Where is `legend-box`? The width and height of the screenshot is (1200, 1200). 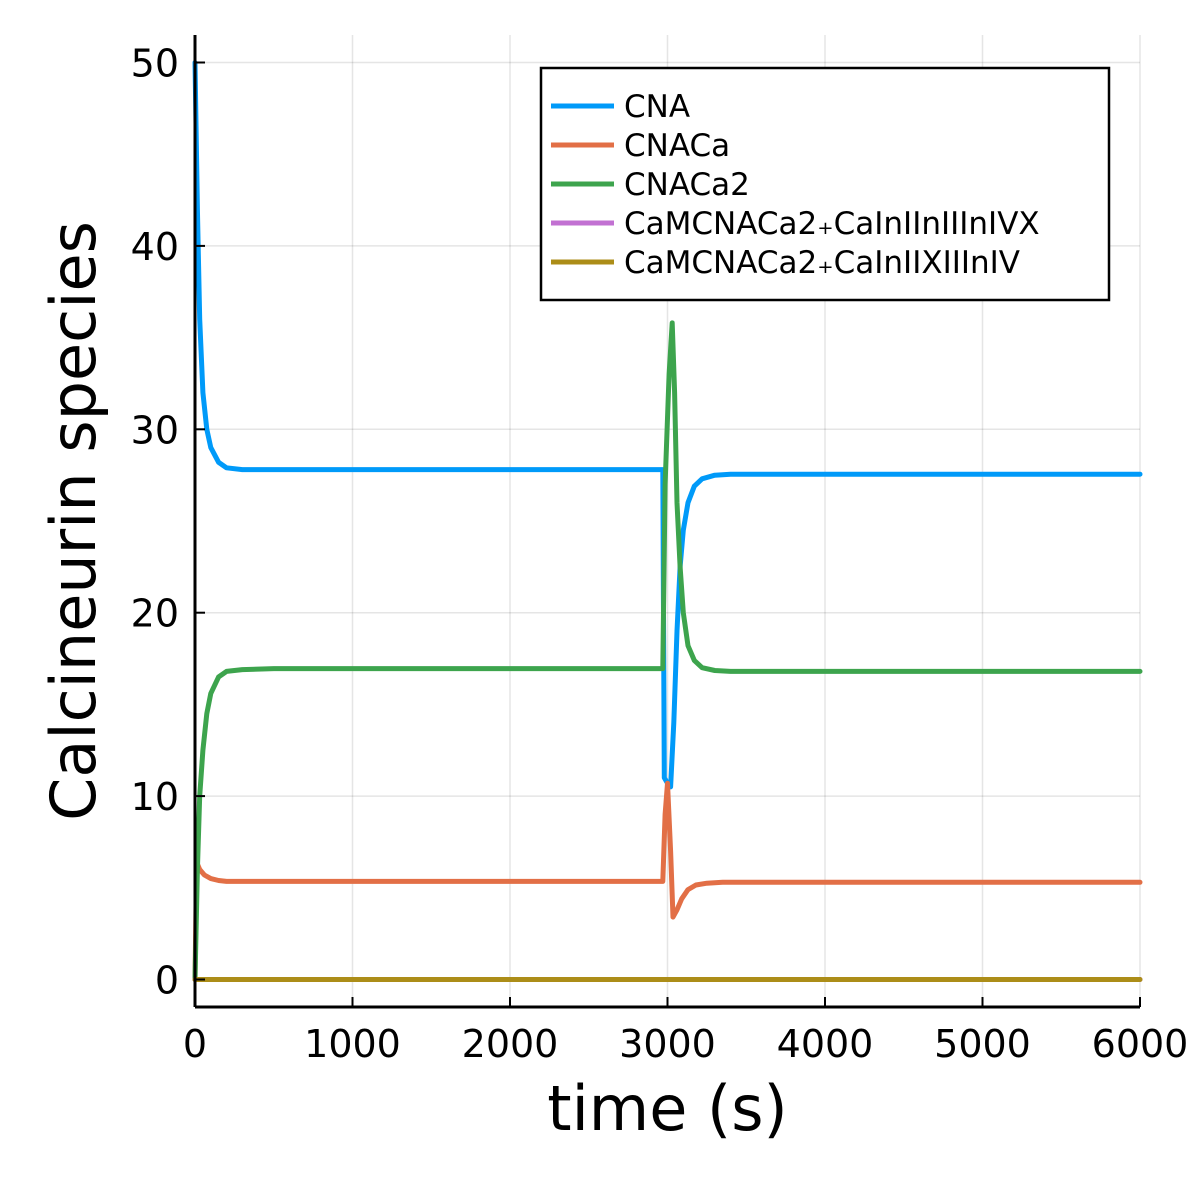 legend-box is located at coordinates (825, 184).